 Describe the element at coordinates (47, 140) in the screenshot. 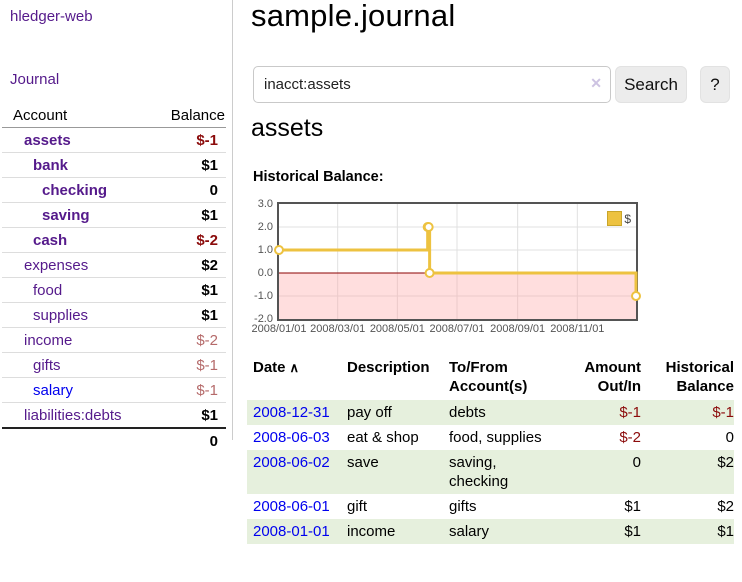

I see `sidebar-account-link: assets` at that location.